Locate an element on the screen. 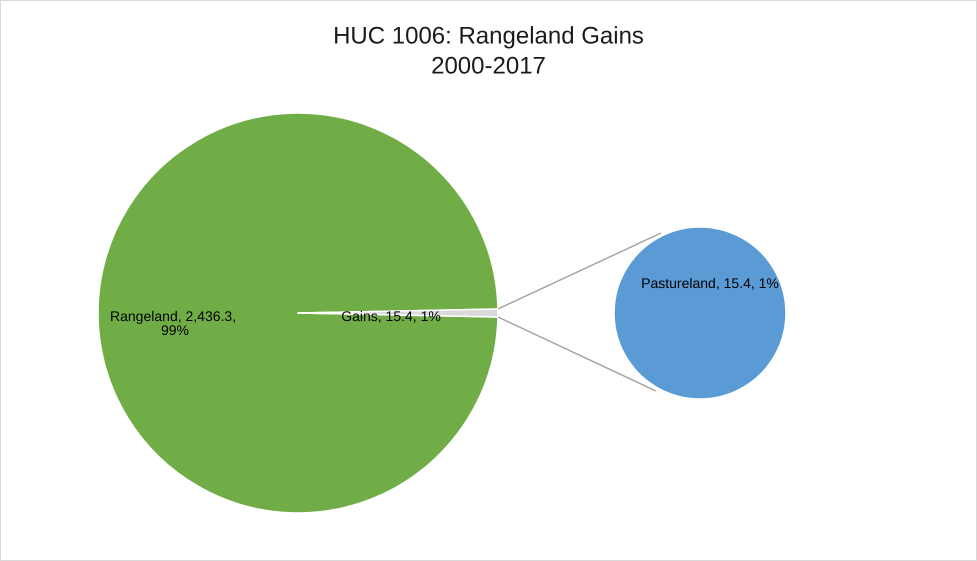  chart-subtitle: 2000-2017 is located at coordinates (488, 66).